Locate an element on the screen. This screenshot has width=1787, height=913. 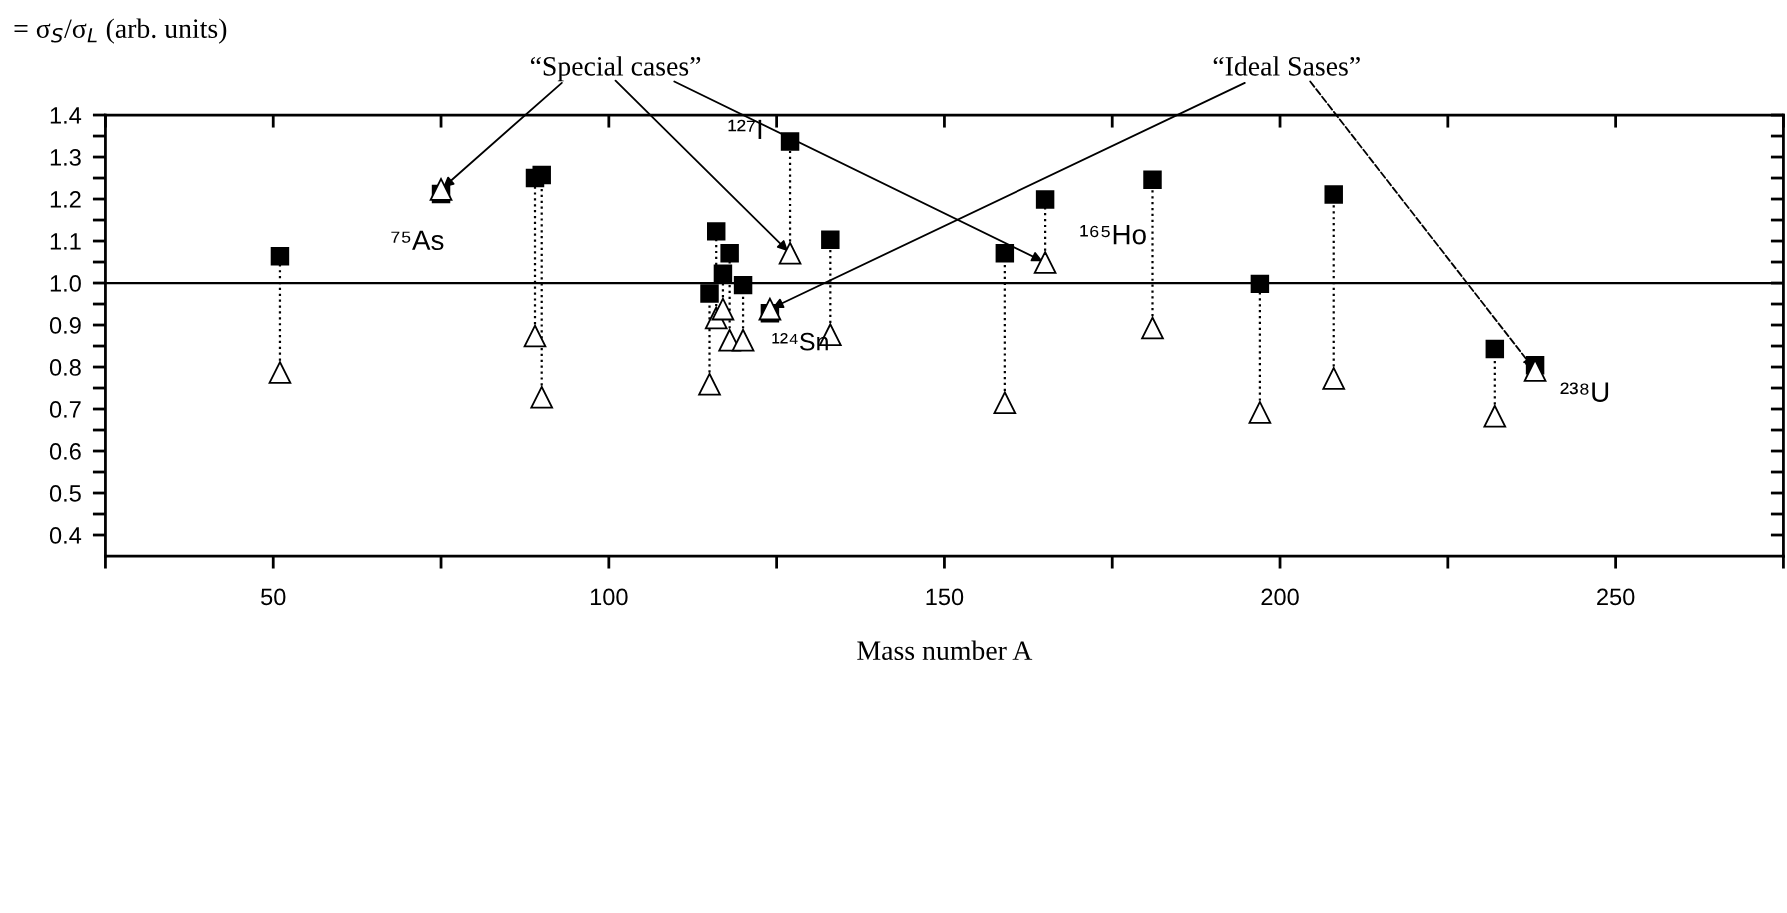
x-tick-label: 250 is located at coordinates (1616, 597).